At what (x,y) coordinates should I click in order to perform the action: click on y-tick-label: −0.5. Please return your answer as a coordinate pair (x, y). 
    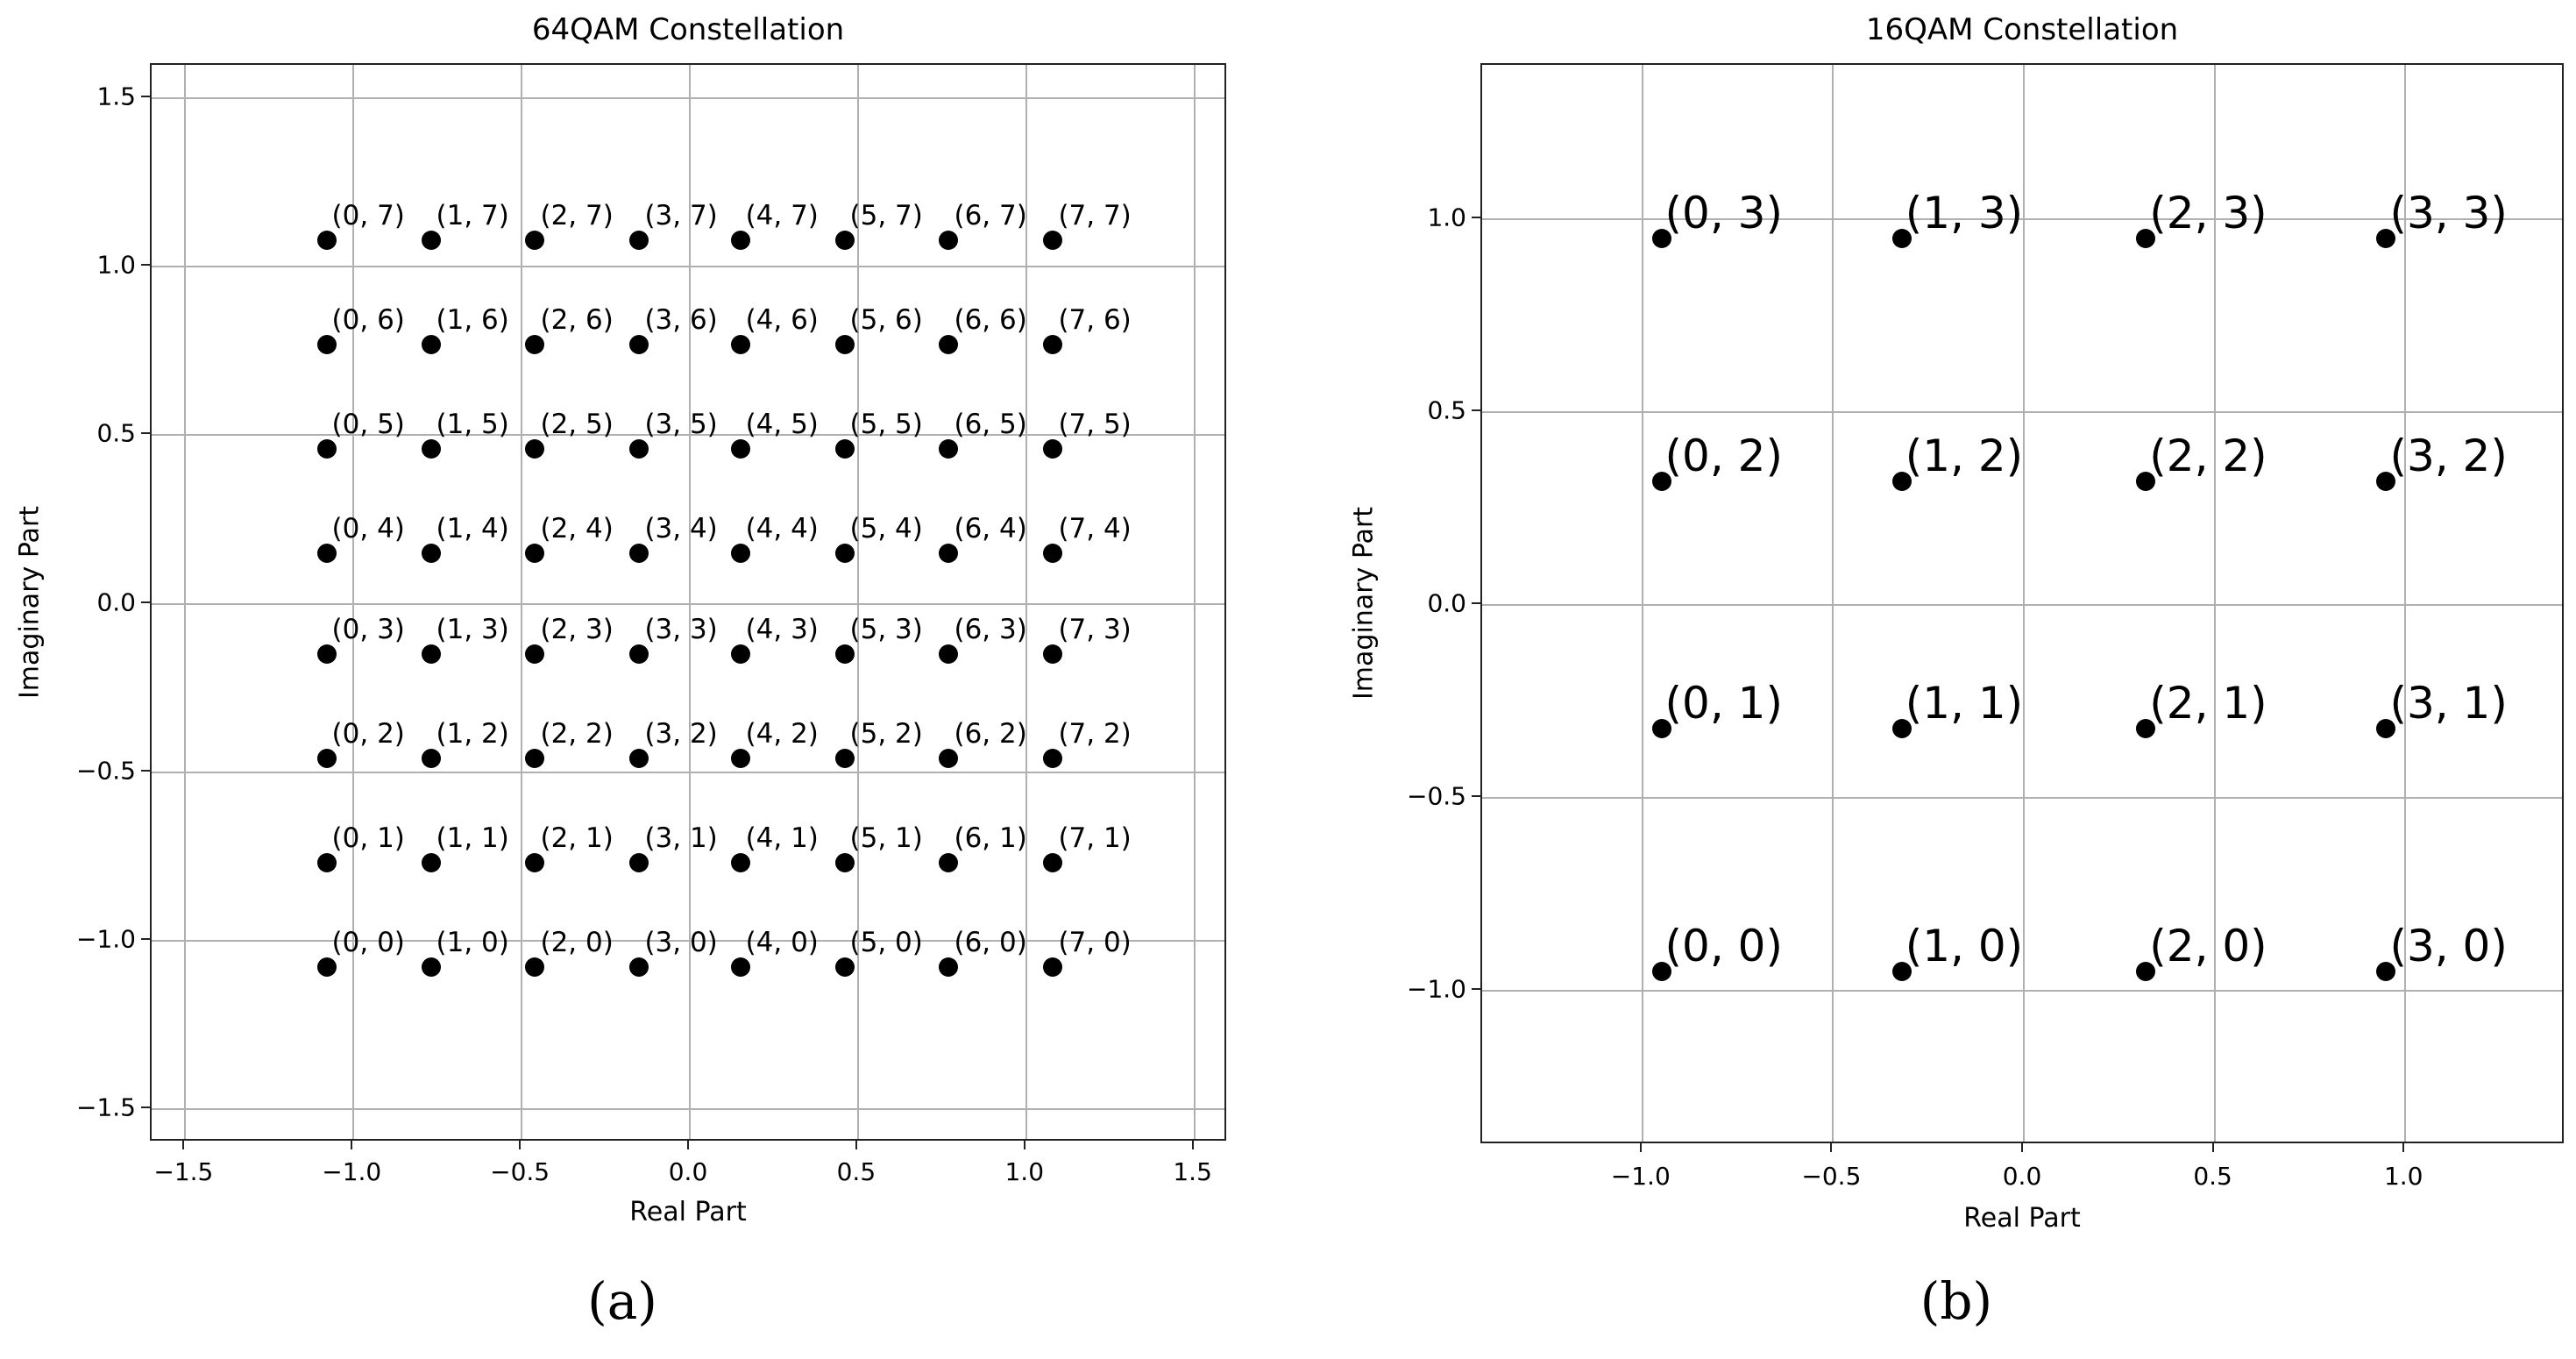
    Looking at the image, I should click on (1436, 796).